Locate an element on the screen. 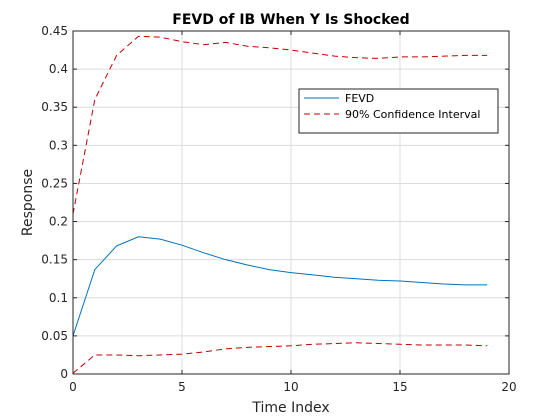 This screenshot has width=560, height=420. y-tick-label: 0 is located at coordinates (64, 374).